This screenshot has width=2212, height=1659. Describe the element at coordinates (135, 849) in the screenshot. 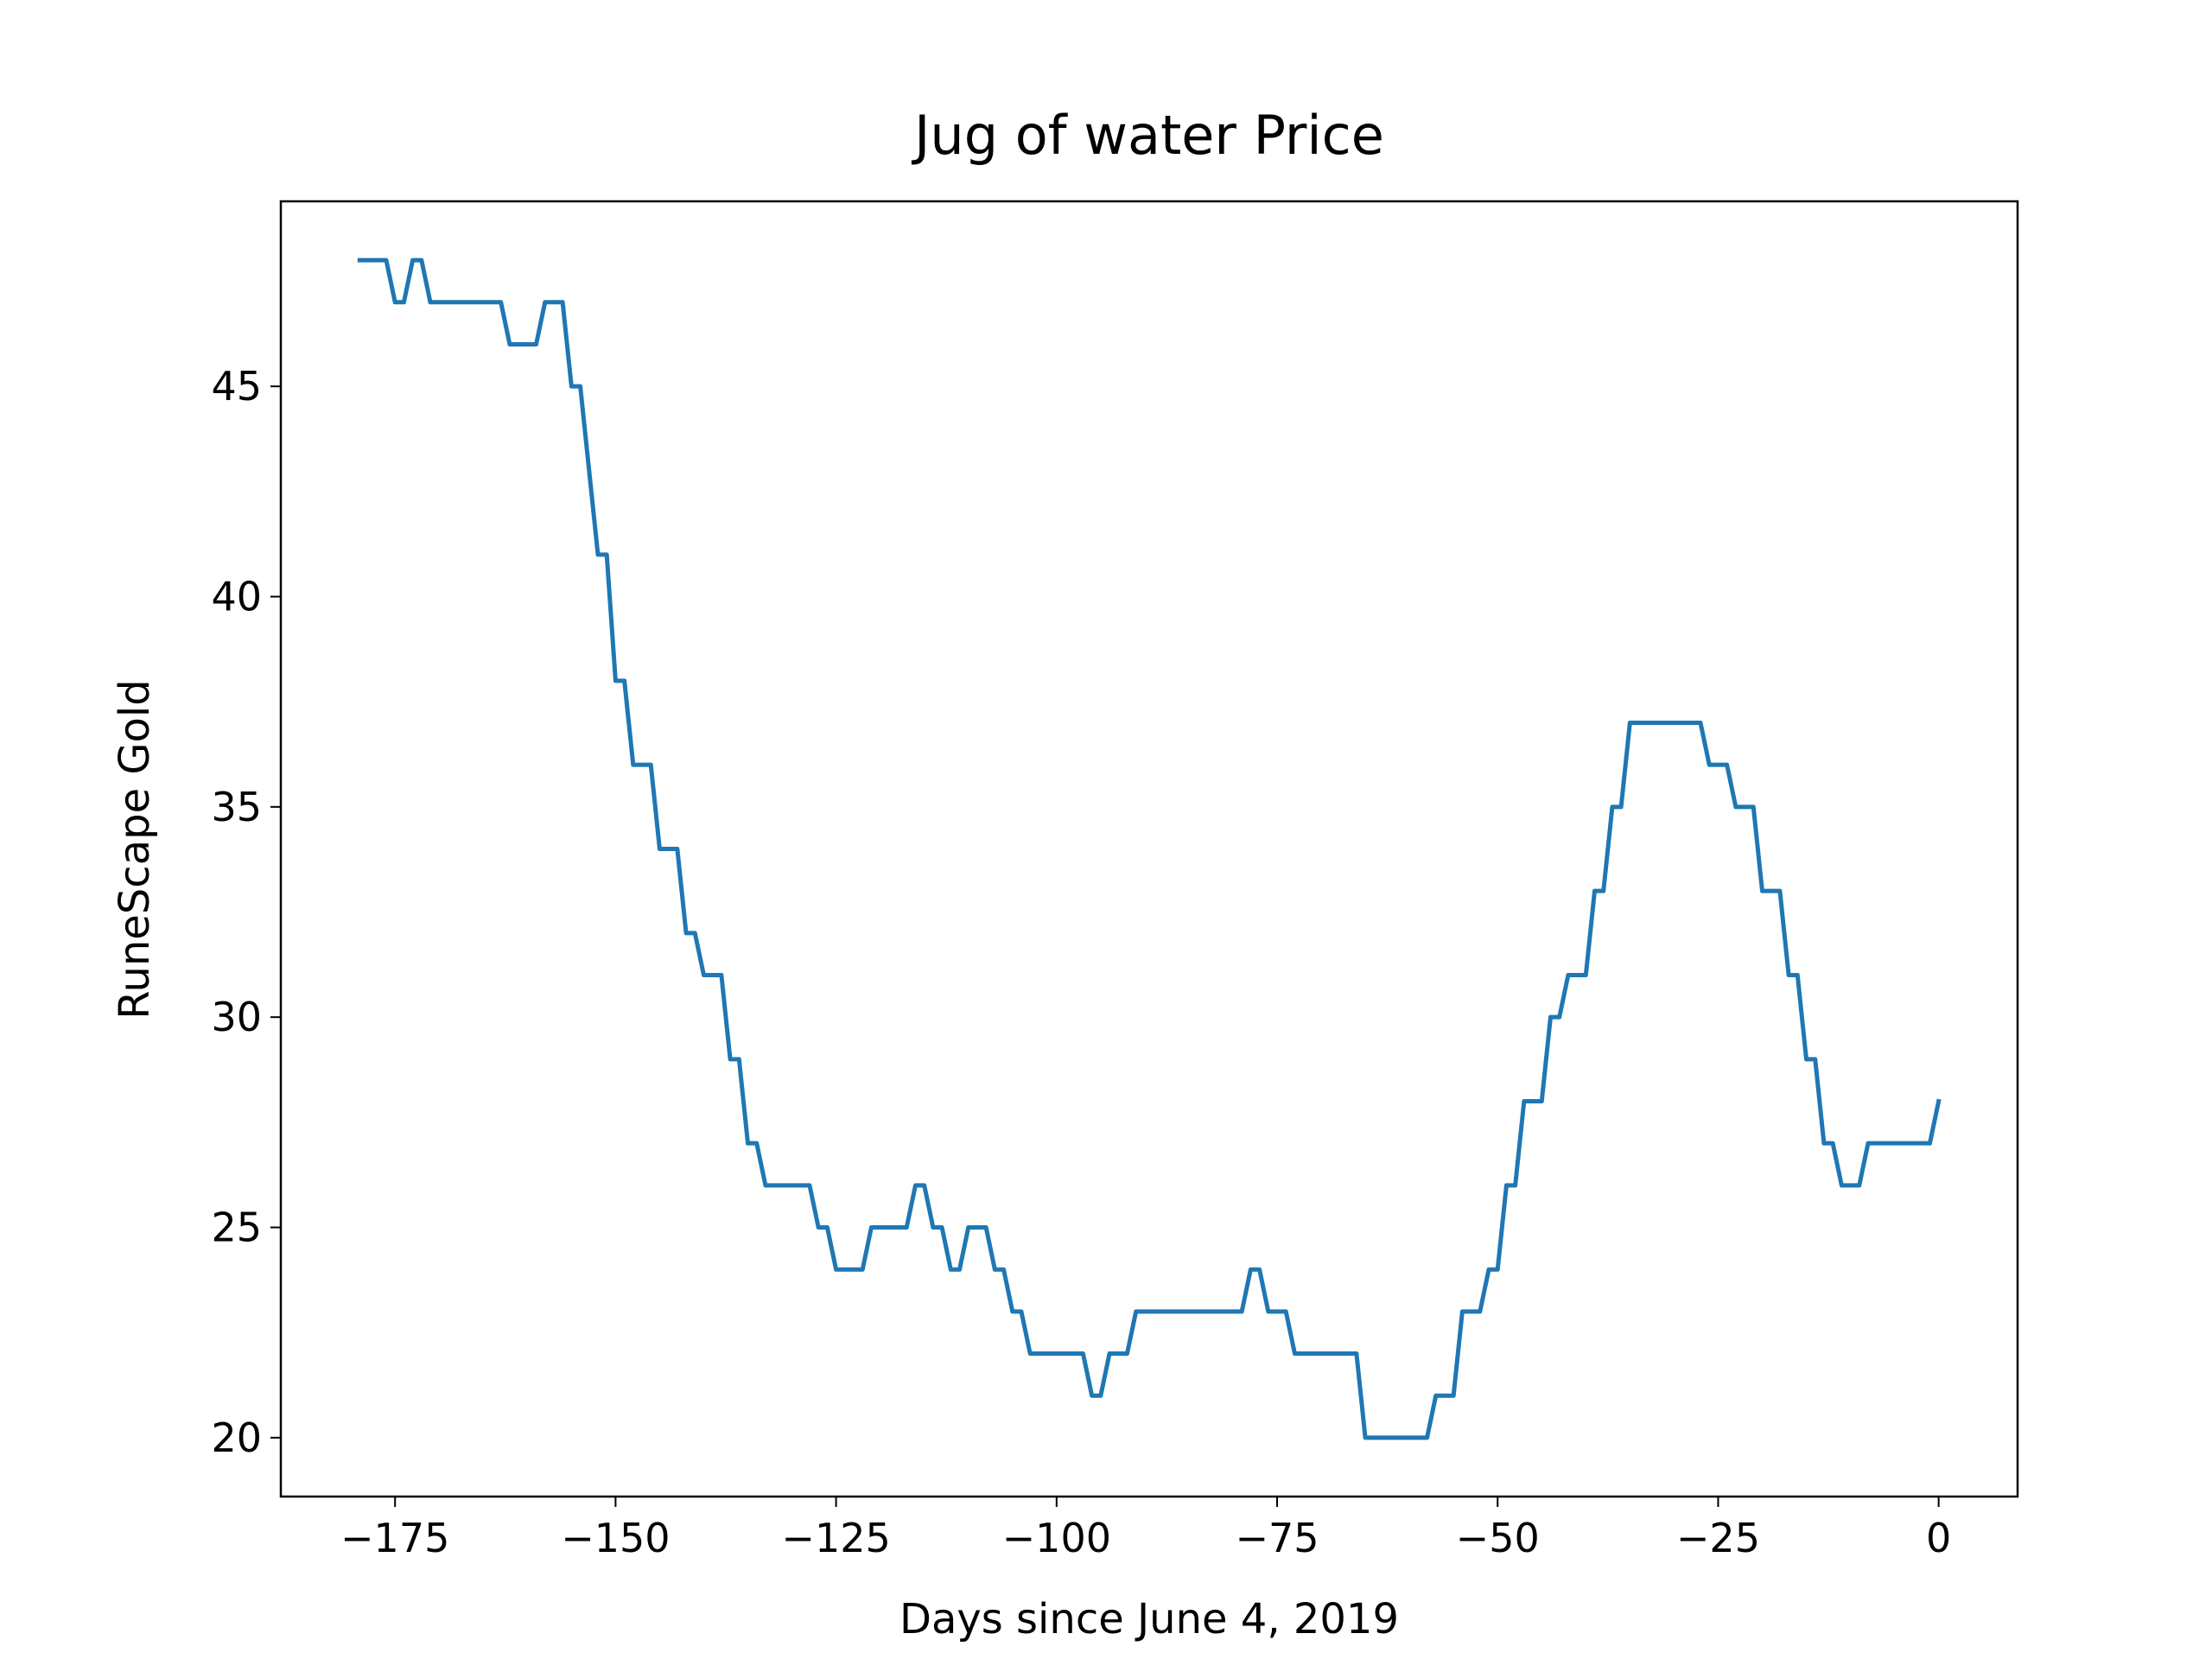

I see `y-axis-label: RuneScape Gold` at that location.